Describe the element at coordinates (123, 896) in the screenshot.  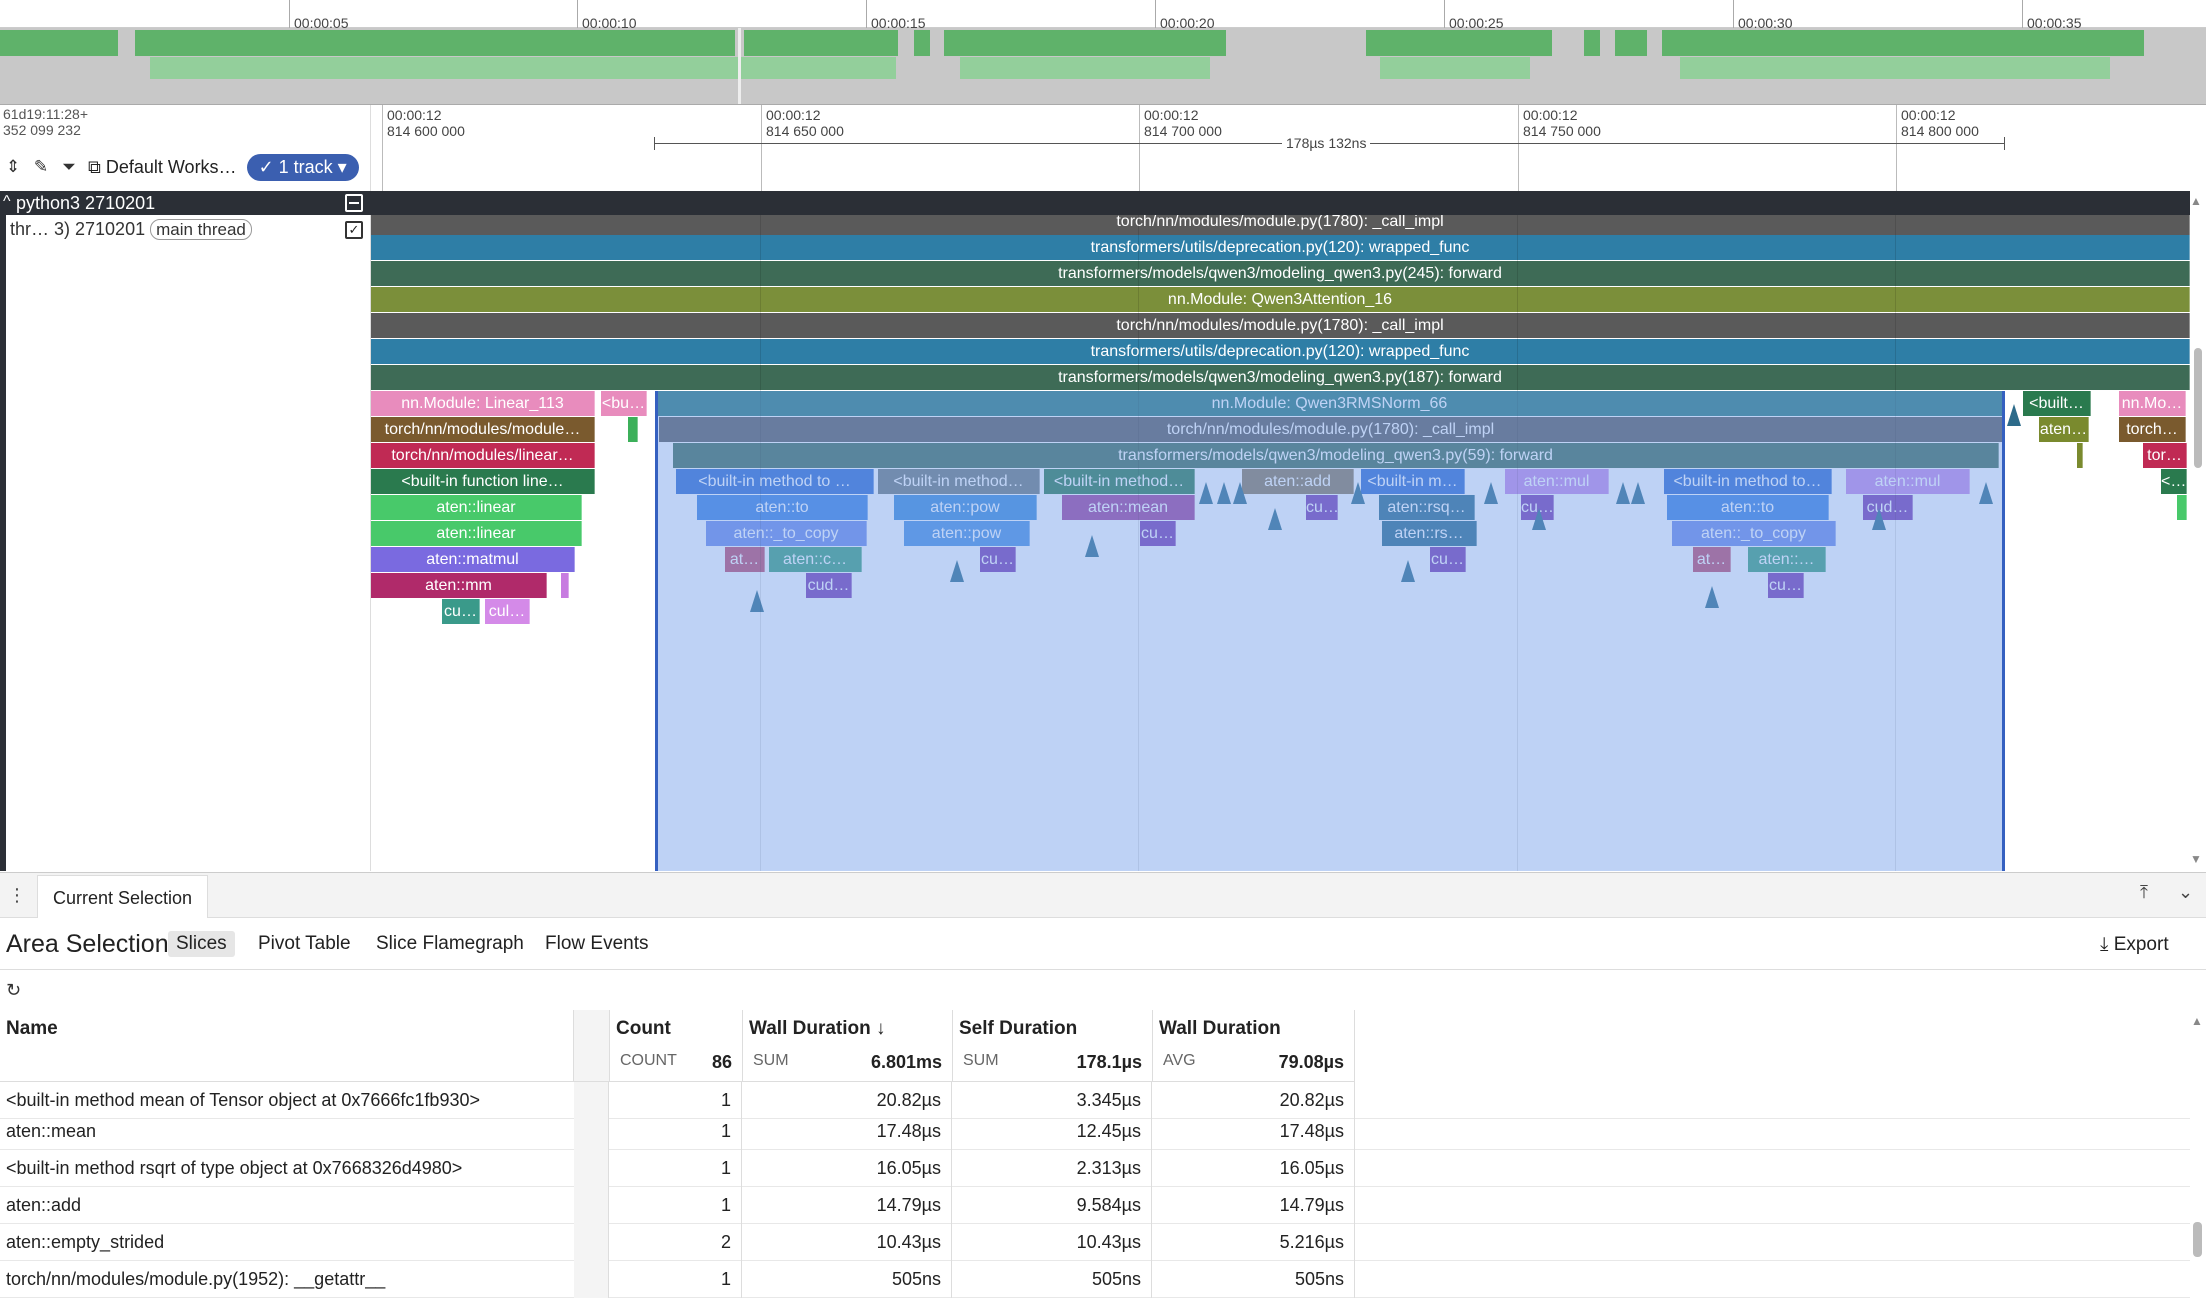
I see `tab-current-selection: Current Selection` at that location.